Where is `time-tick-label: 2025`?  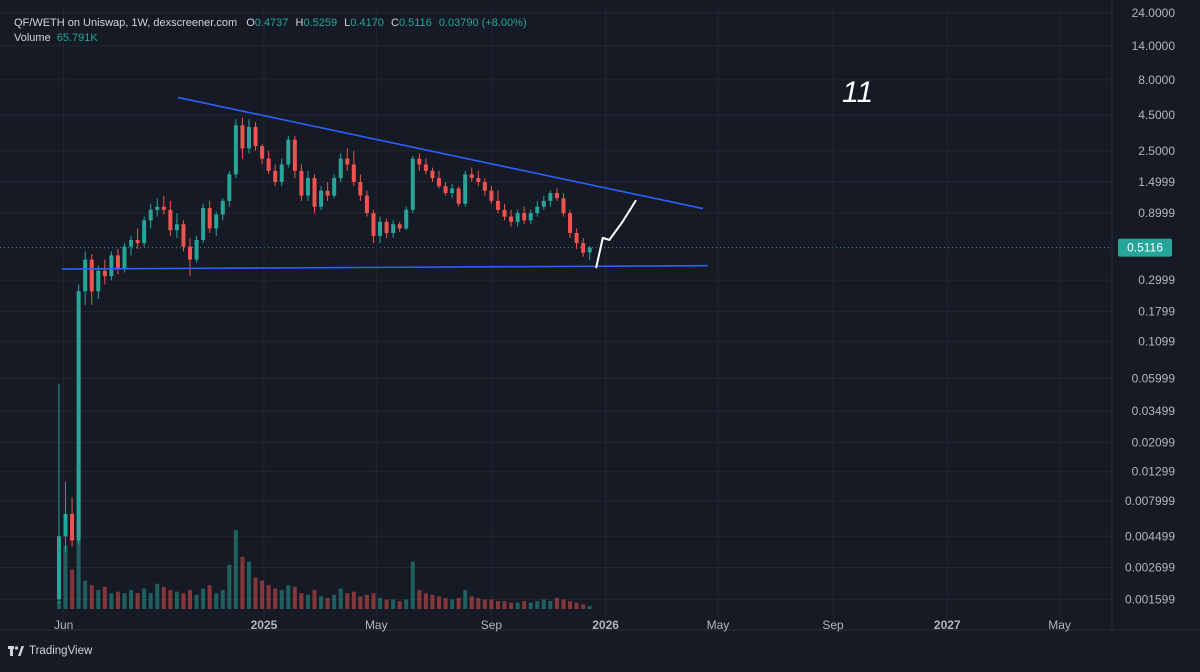 time-tick-label: 2025 is located at coordinates (264, 625).